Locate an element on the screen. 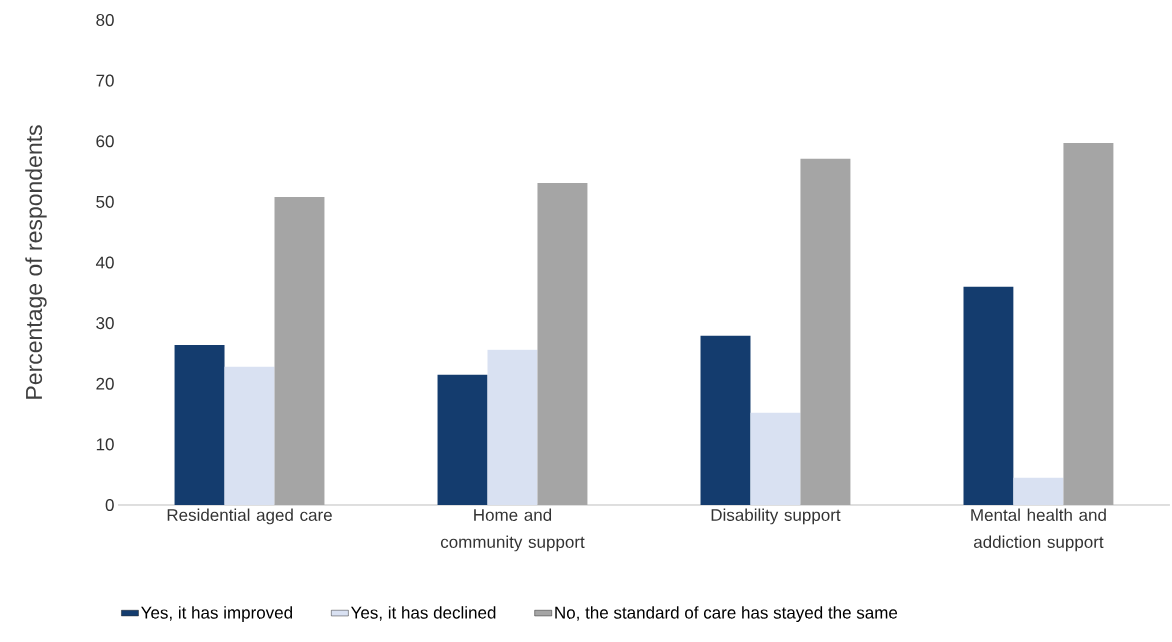 This screenshot has height=642, width=1172. x-tick-label: Residential aged care is located at coordinates (249, 516).